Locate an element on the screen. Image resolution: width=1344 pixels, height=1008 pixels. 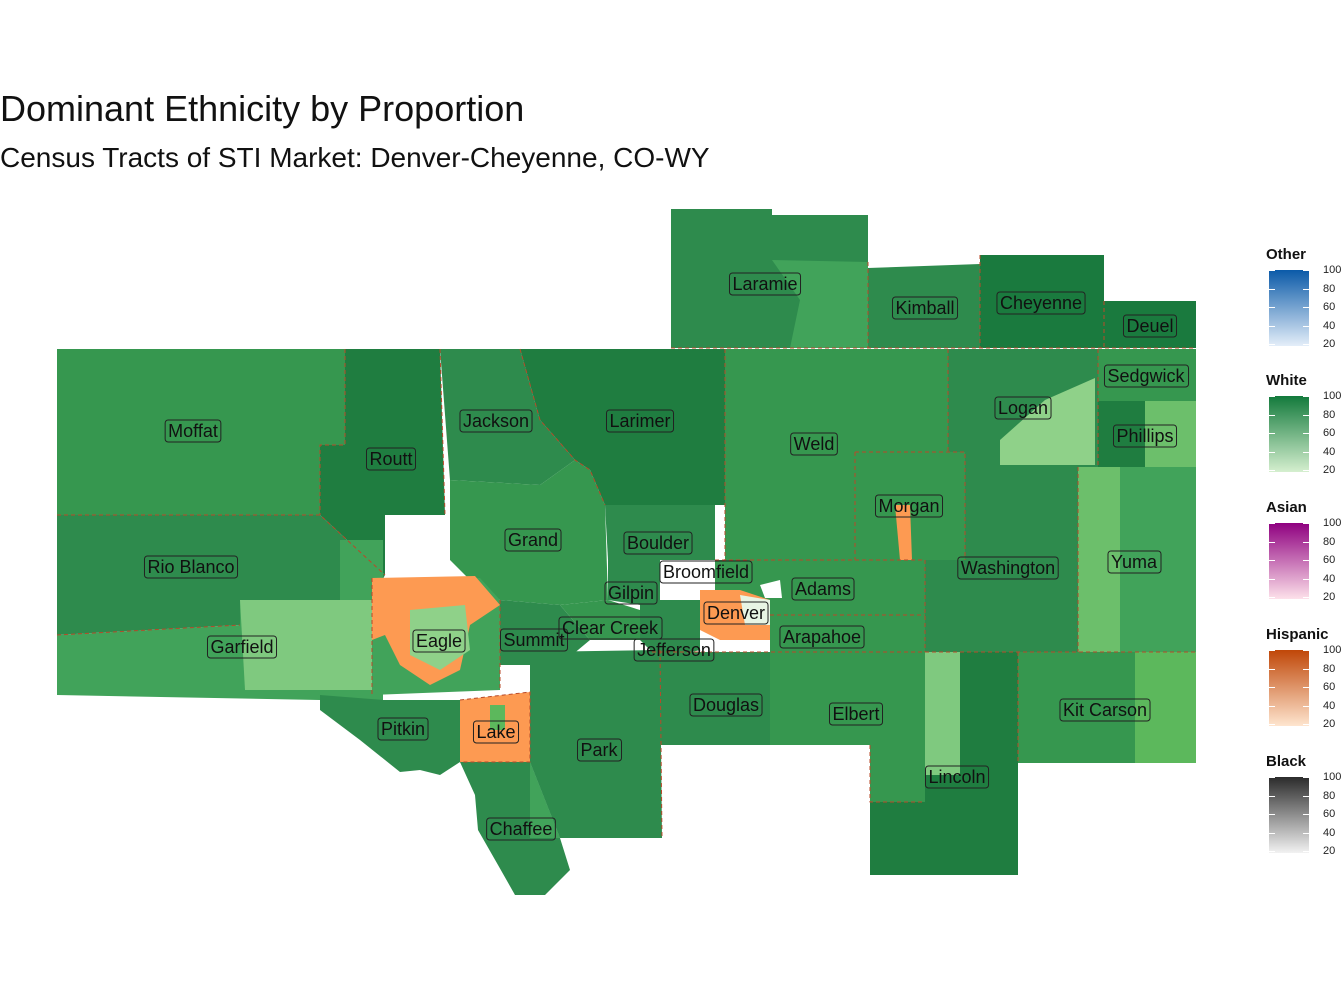
county-label-weld: Weld is located at coordinates (814, 444).